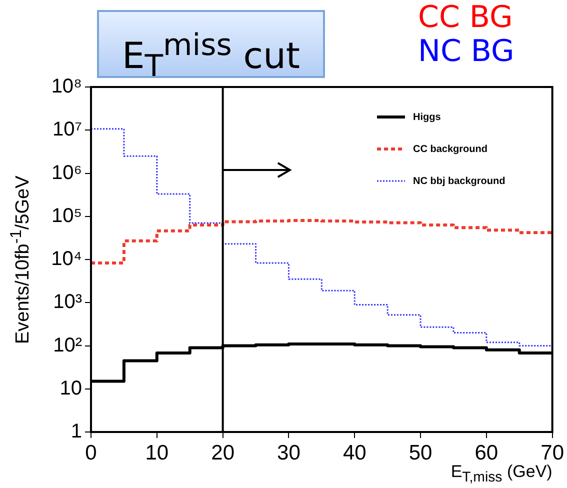  I want to click on x-tick-label: 20, so click(222, 452).